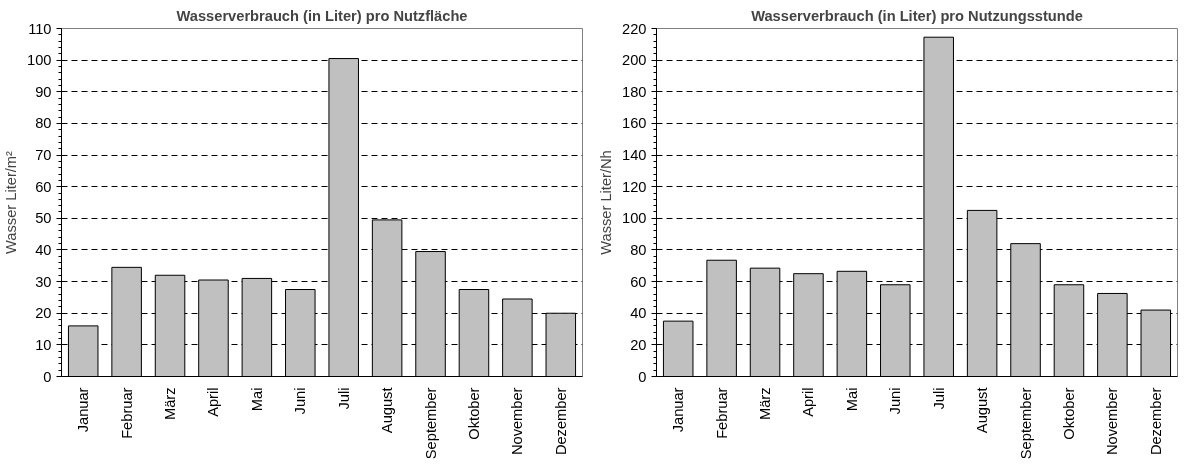 The height and width of the screenshot is (466, 1189). I want to click on y-tick-label: 30, so click(43, 281).